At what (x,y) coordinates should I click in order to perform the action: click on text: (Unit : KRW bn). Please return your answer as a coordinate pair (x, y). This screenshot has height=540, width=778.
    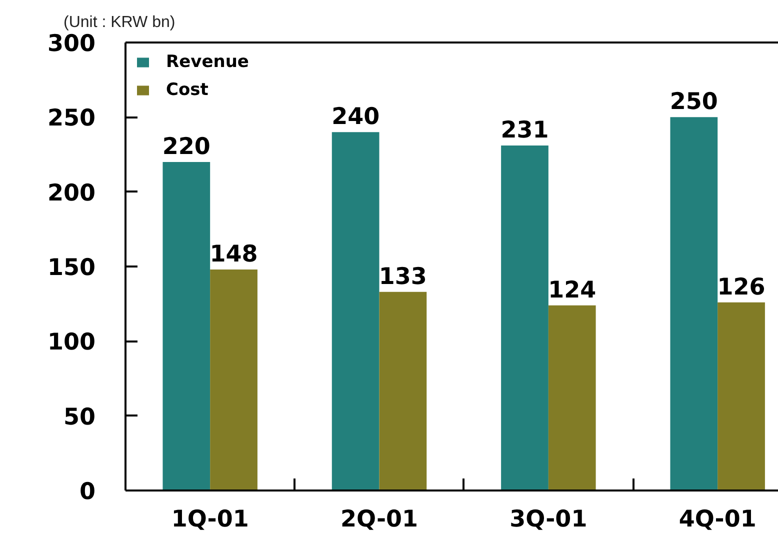
    Looking at the image, I should click on (120, 22).